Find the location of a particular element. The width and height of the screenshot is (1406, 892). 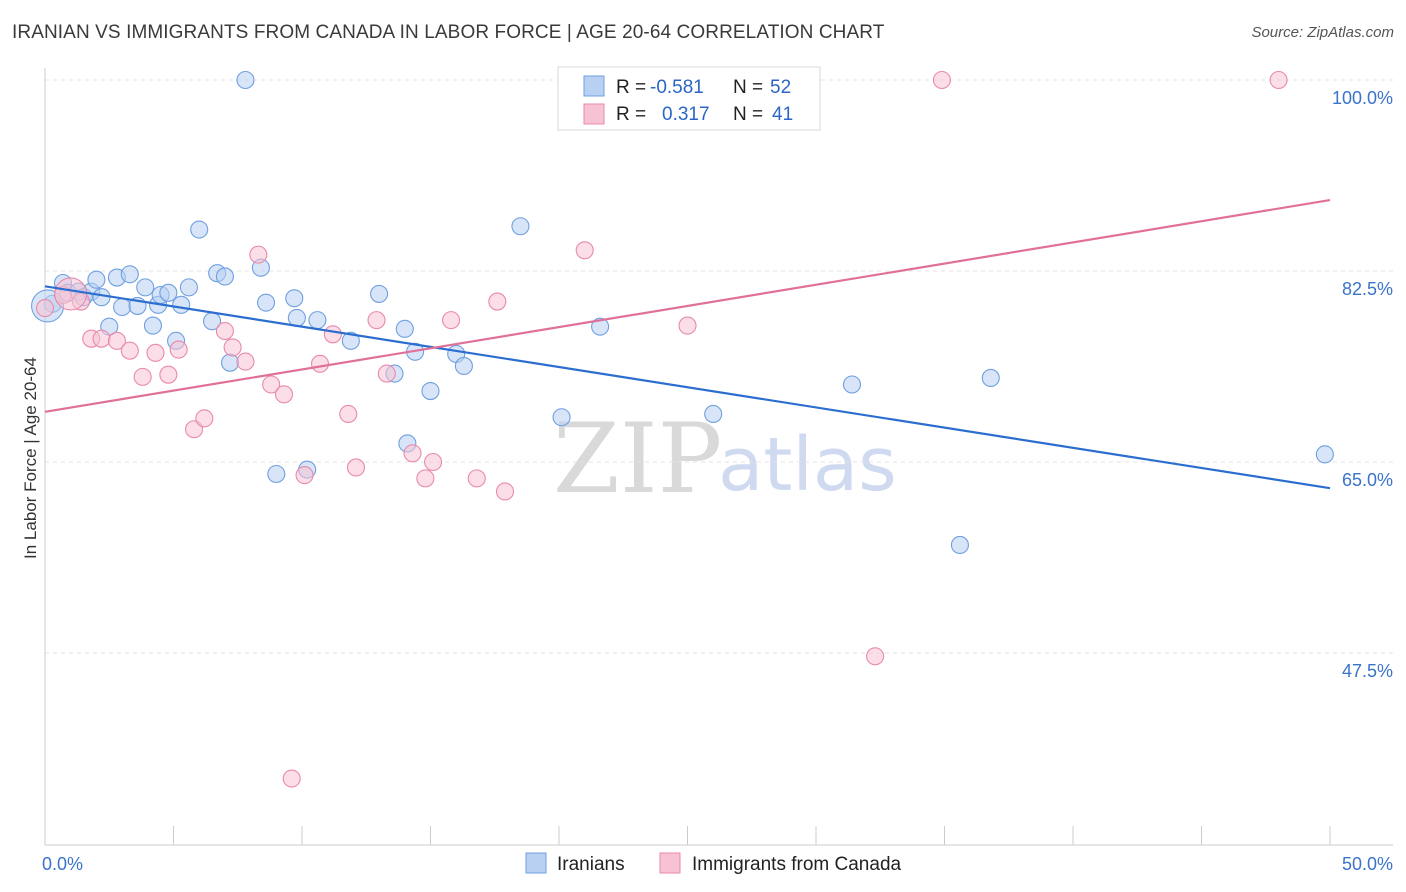

y-axis-label: In Labor Force | Age 20-64 is located at coordinates (30, 458).